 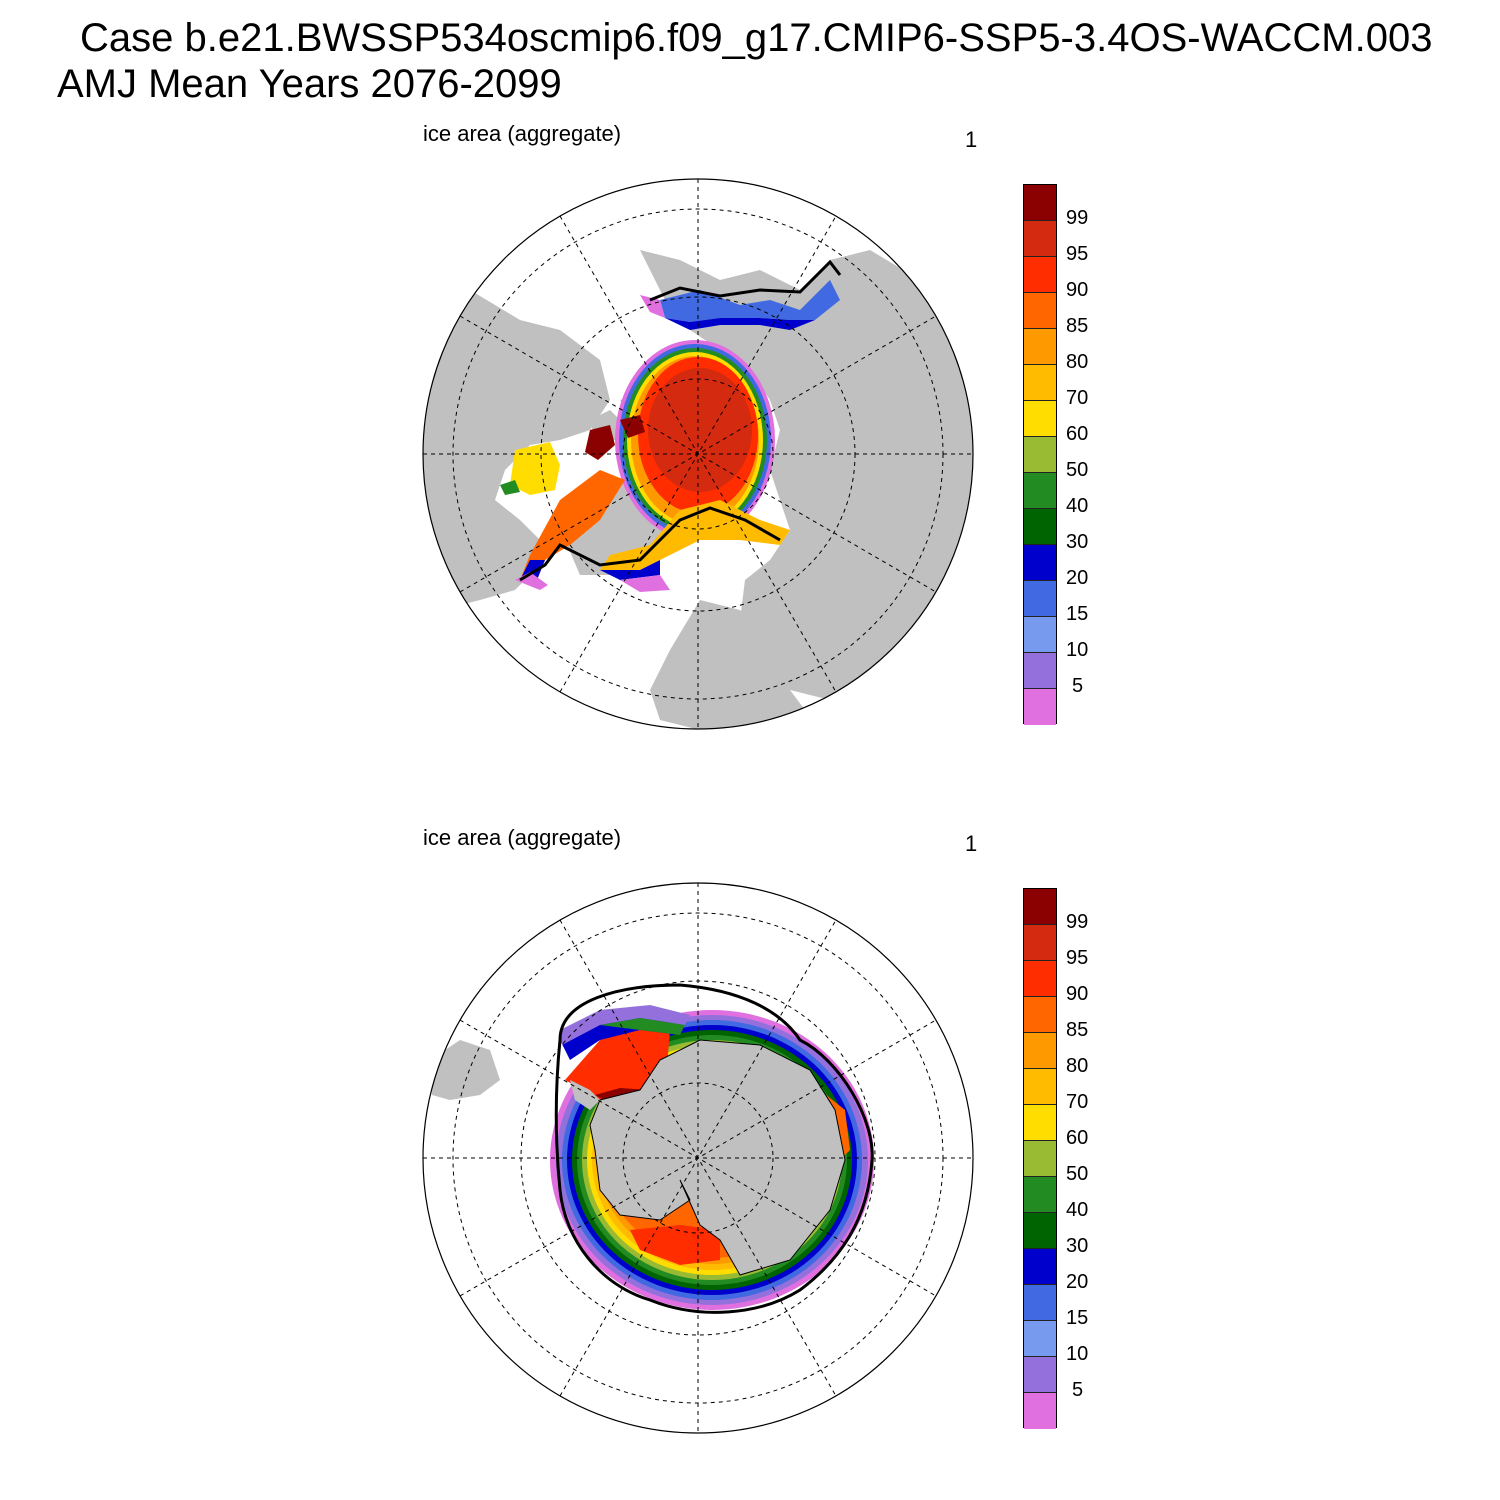 I want to click on north-map-border, so click(x=698, y=454).